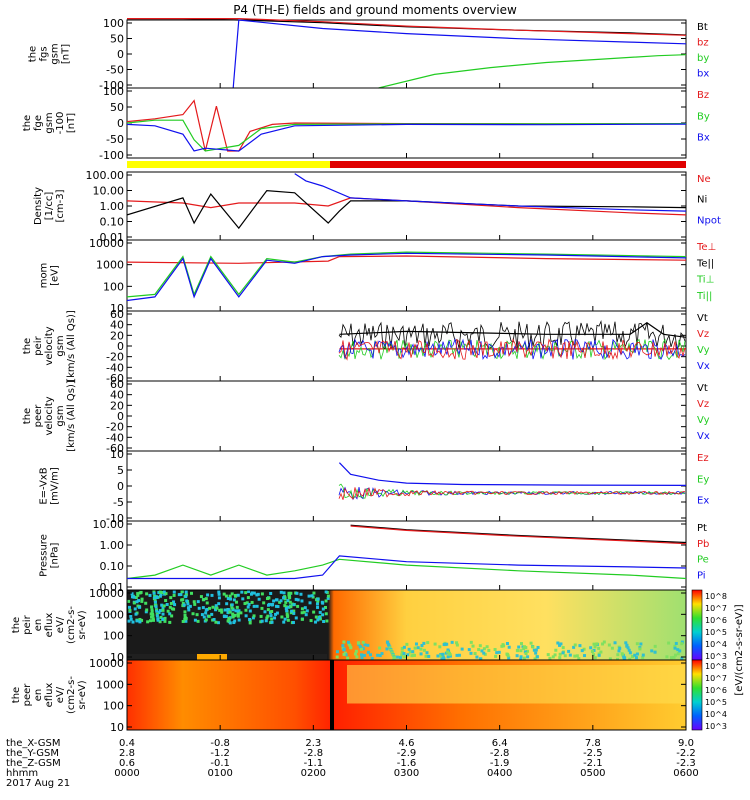  I want to click on y-tick-label: -40, so click(115, 437).